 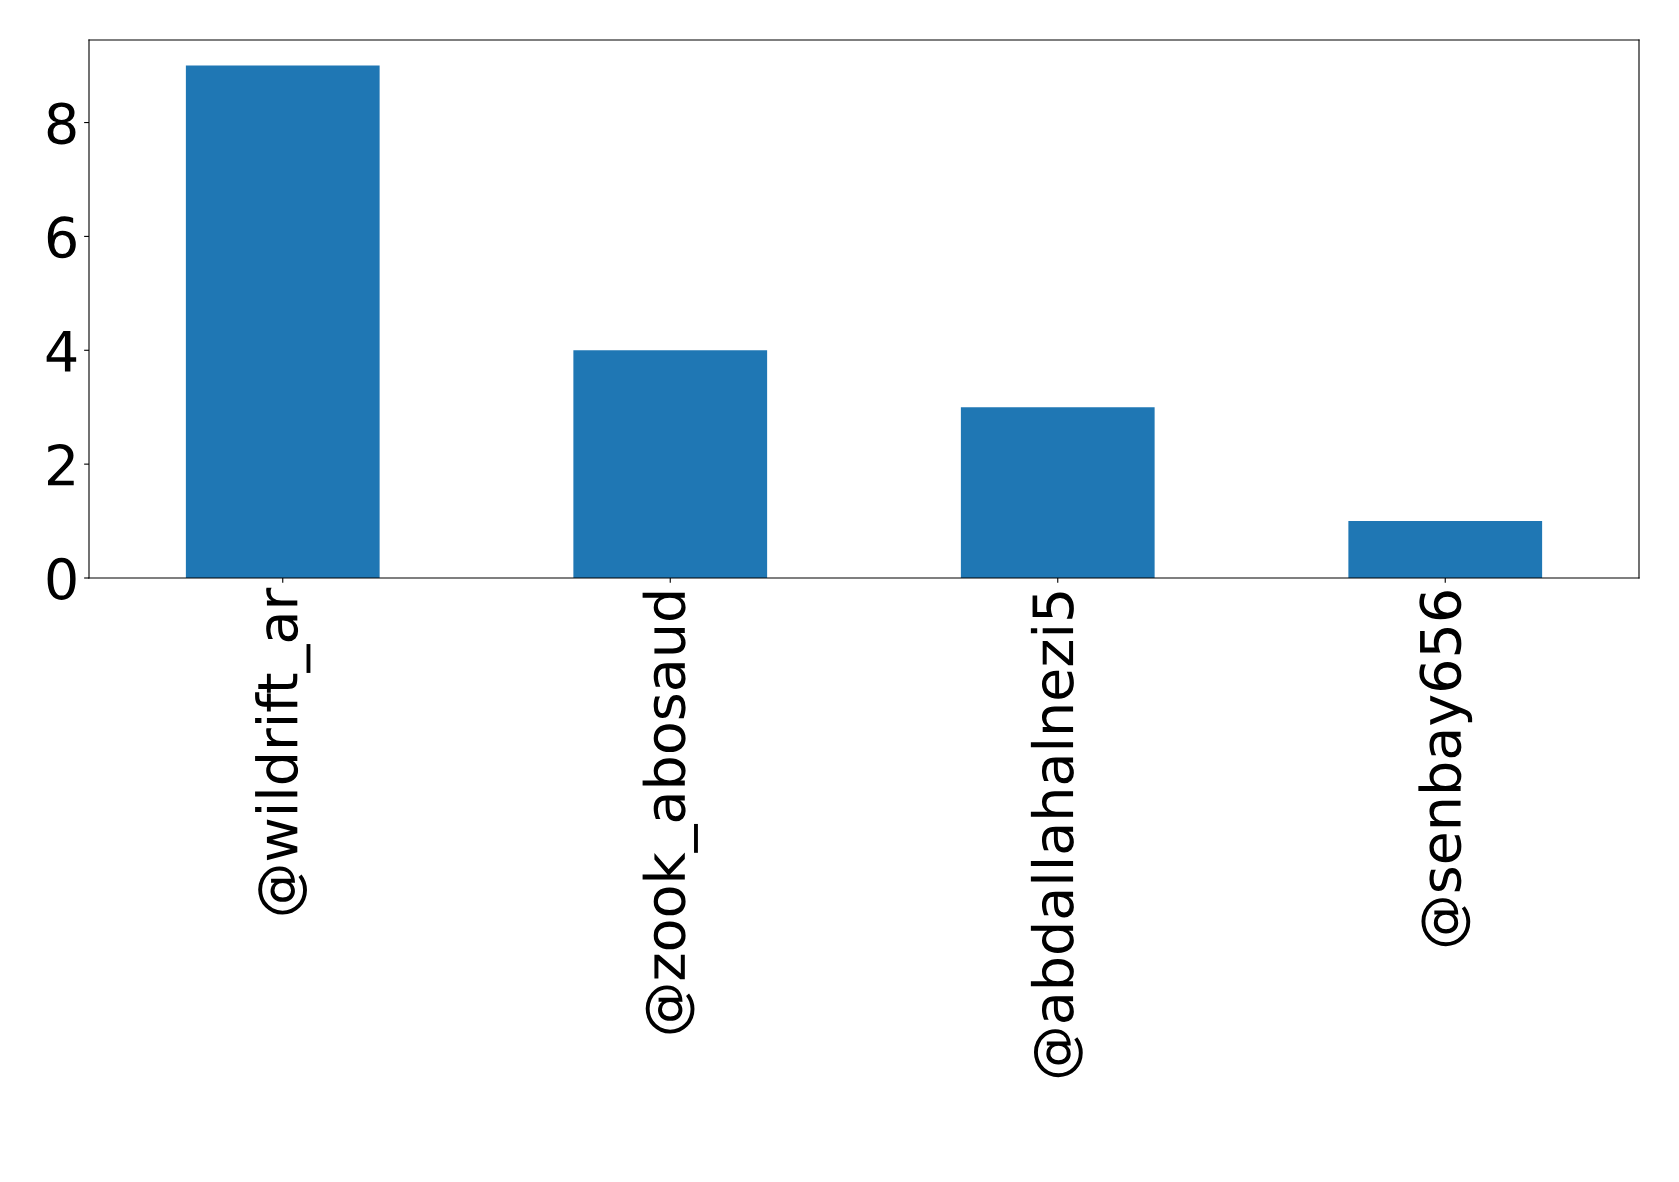 What do you see at coordinates (283, 751) in the screenshot?
I see `x-tick-label: @wildrift_ar` at bounding box center [283, 751].